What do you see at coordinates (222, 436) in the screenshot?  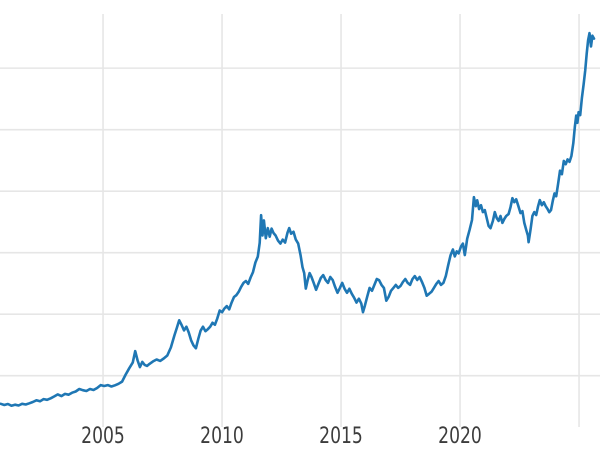 I see `x-tick-label-2010: 2010` at bounding box center [222, 436].